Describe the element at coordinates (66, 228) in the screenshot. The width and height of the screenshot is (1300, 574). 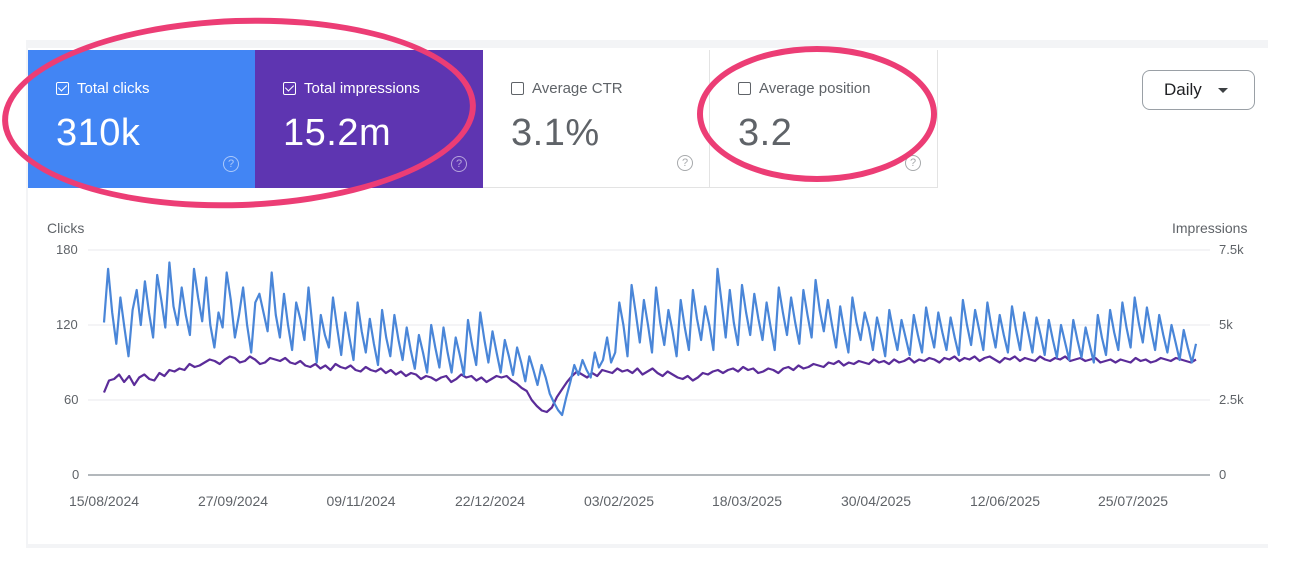
I see `left-axis-label: Clicks` at that location.